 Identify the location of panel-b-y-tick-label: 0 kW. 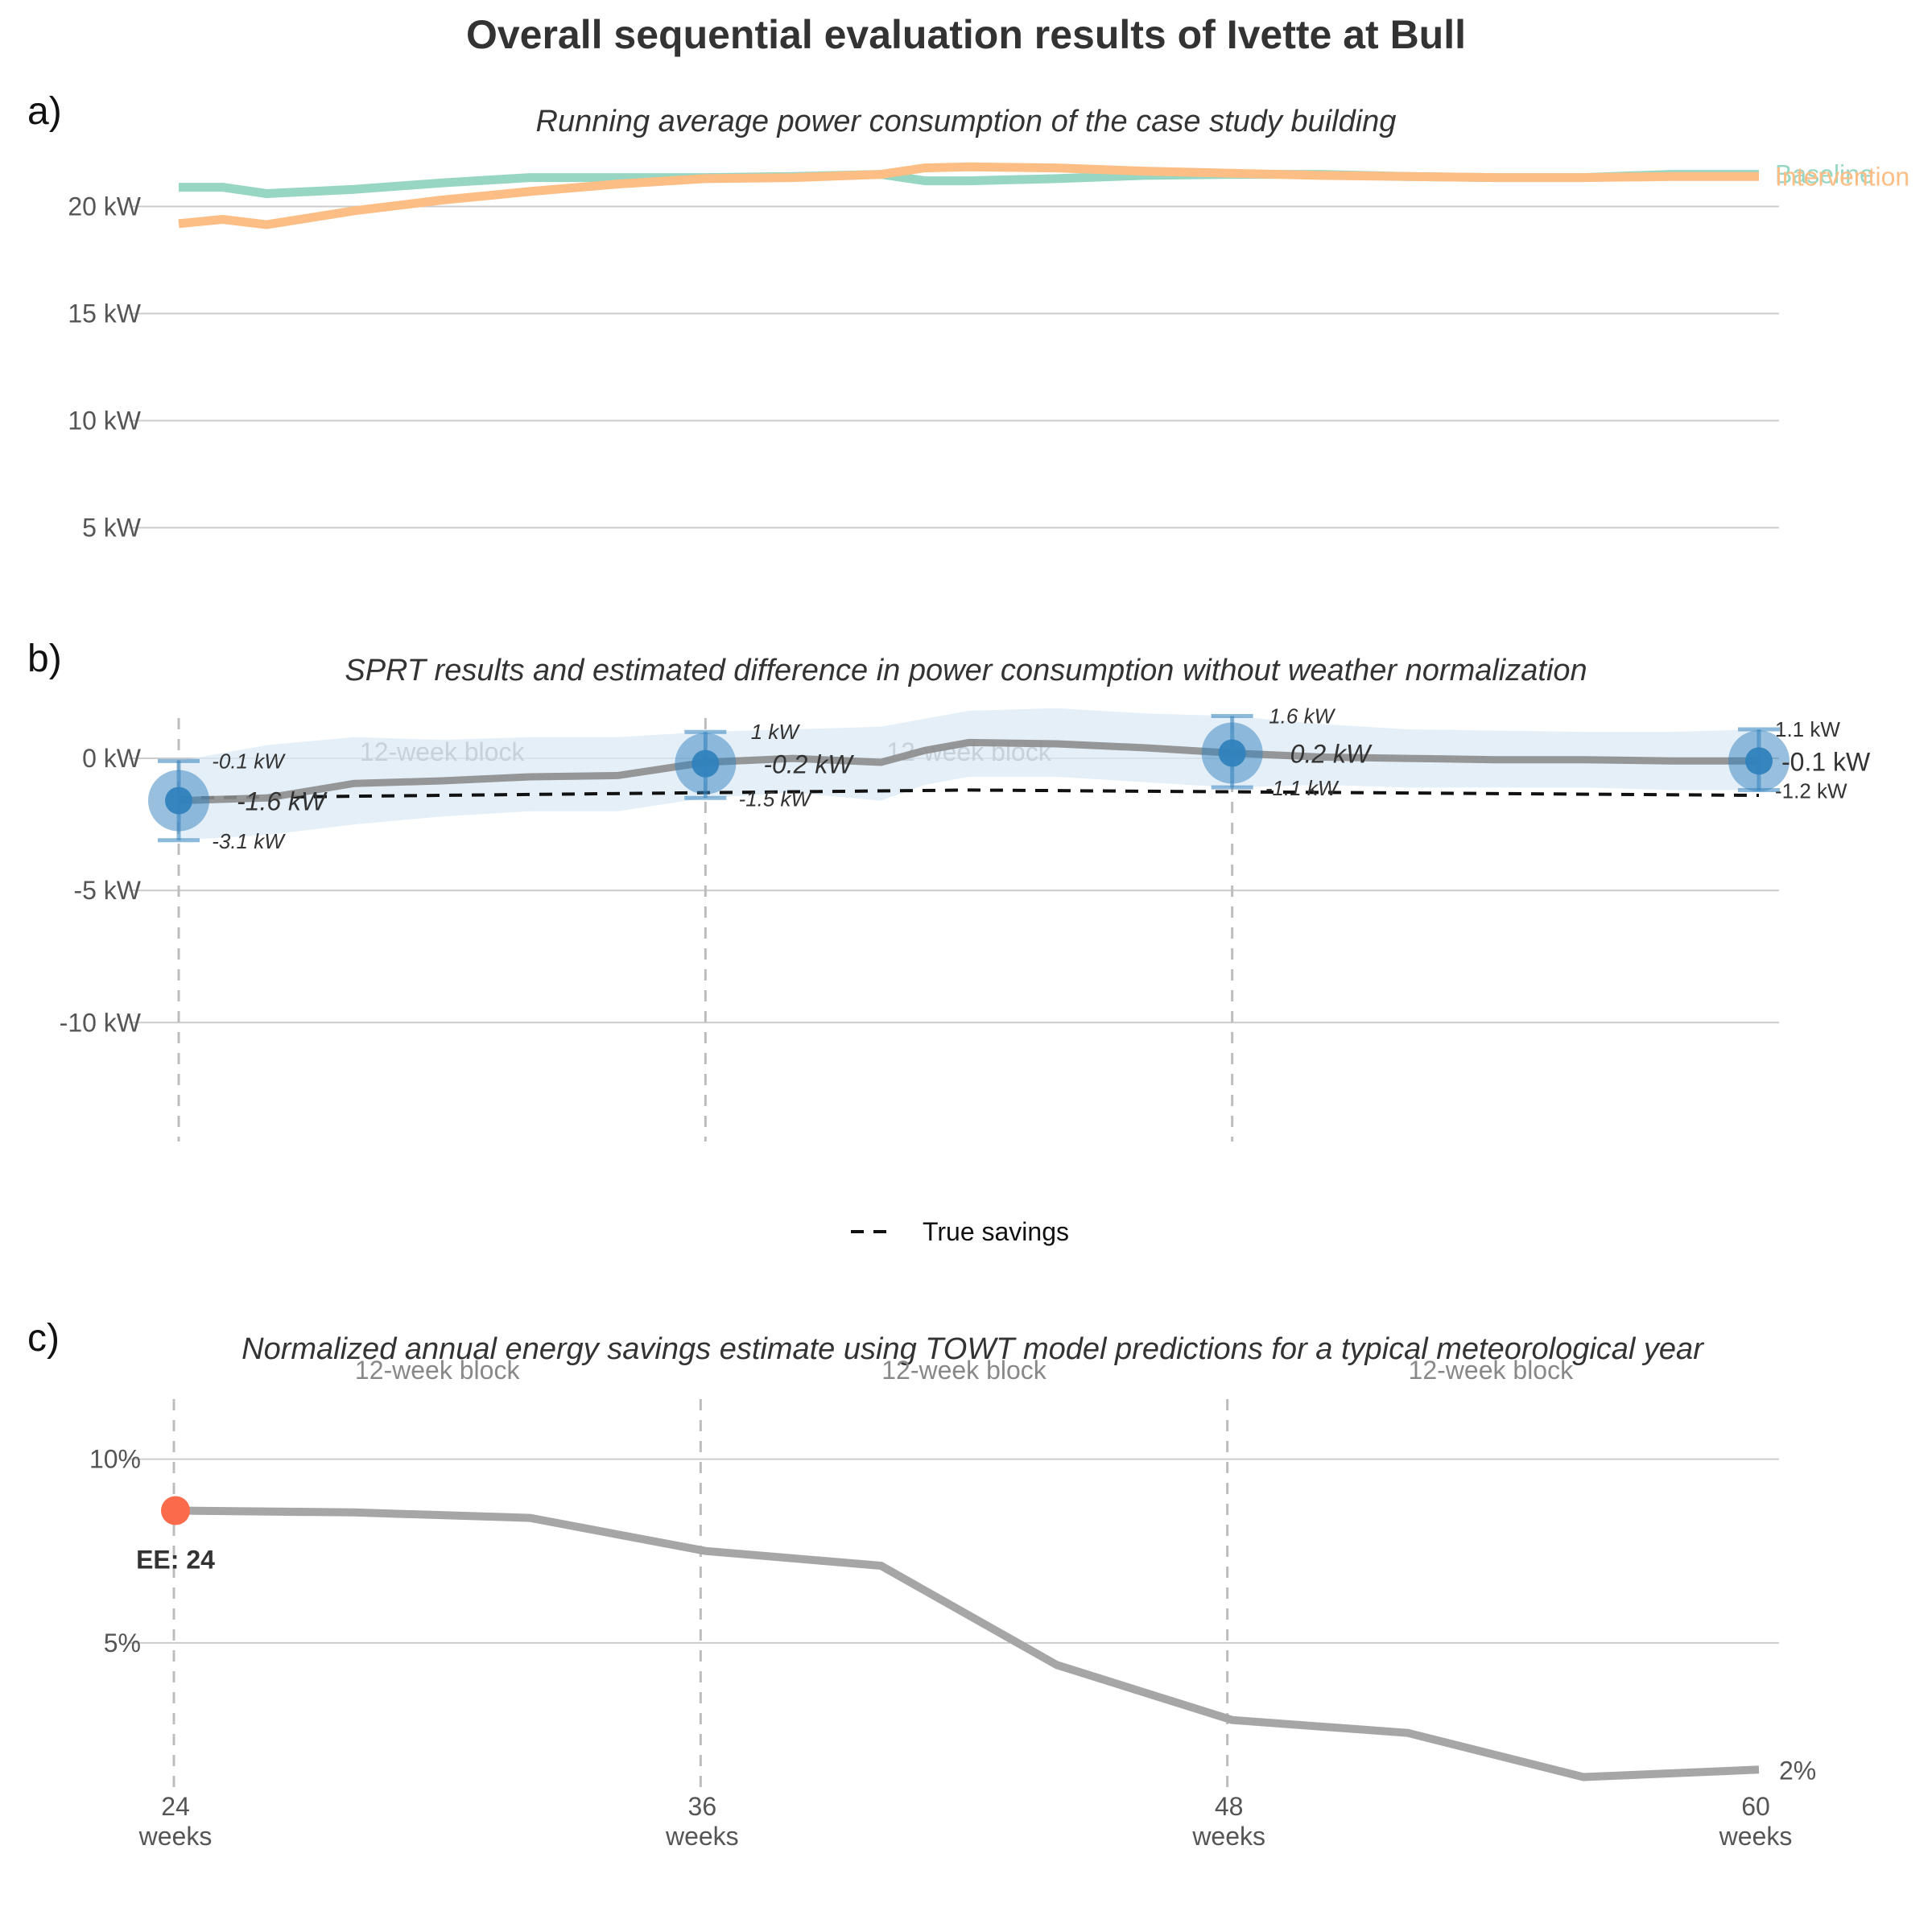
(112, 758).